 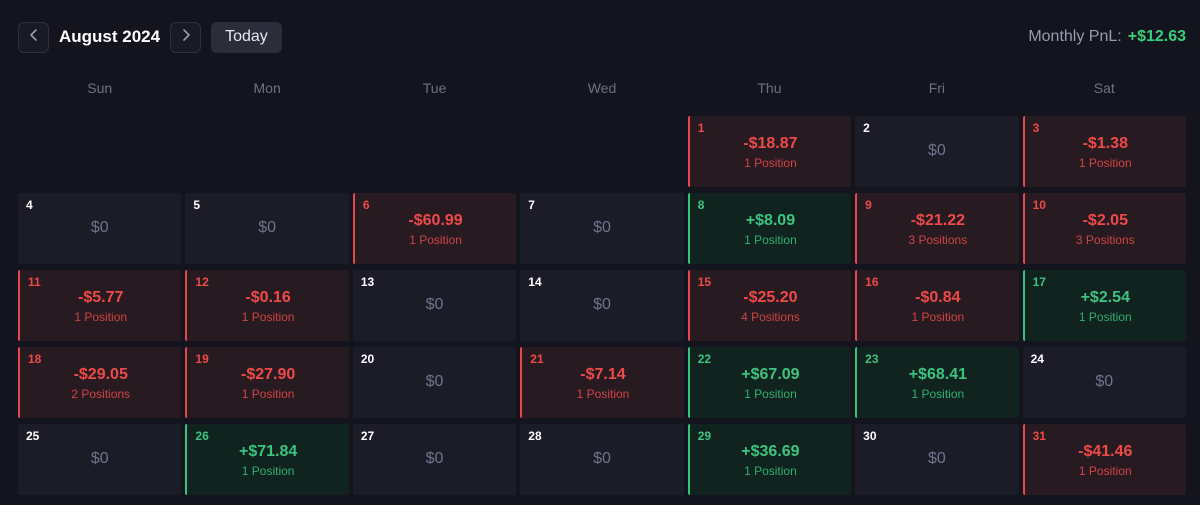 I want to click on day-cell-22: 22 +$67.09 1 Position, so click(x=769, y=382).